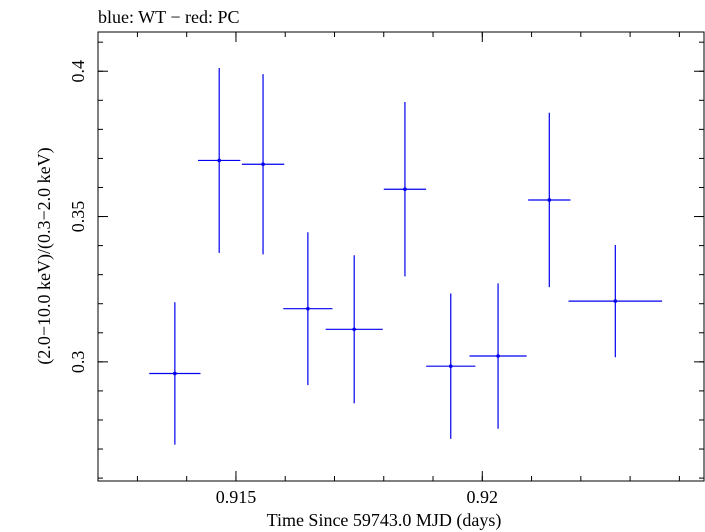  What do you see at coordinates (78, 217) in the screenshot?
I see `y-tick-label: 0.35` at bounding box center [78, 217].